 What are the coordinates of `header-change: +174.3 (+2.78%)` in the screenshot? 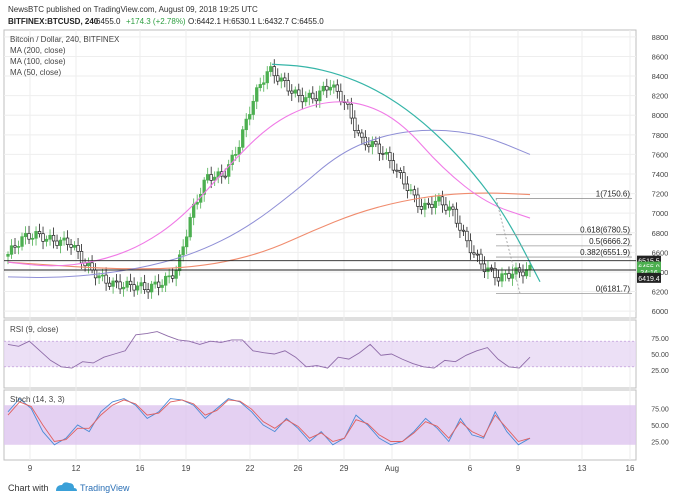 It's located at (156, 21).